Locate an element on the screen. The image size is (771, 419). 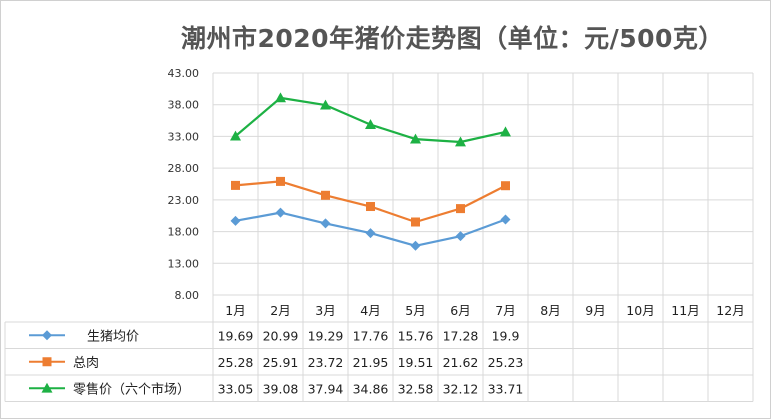
x-category-label: 7月 is located at coordinates (505, 310).